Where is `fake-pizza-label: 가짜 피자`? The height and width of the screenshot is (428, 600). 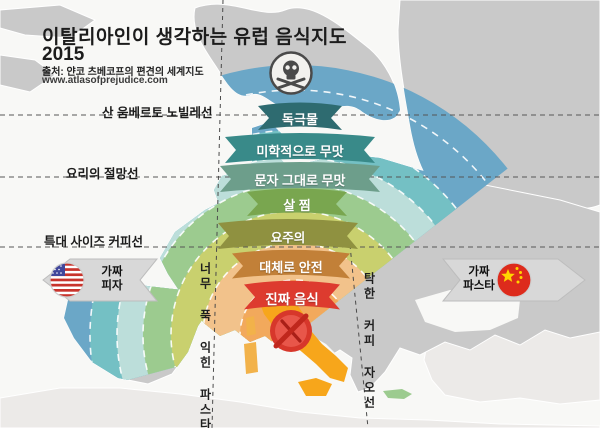
fake-pizza-label: 가짜 피자 is located at coordinates (111, 279).